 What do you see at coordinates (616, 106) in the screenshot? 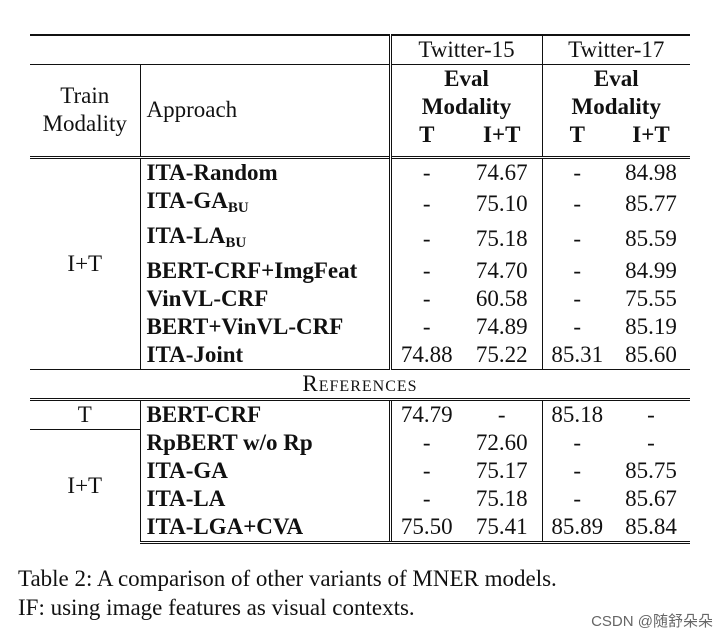
I see `header-eval-17-line2: Modality` at bounding box center [616, 106].